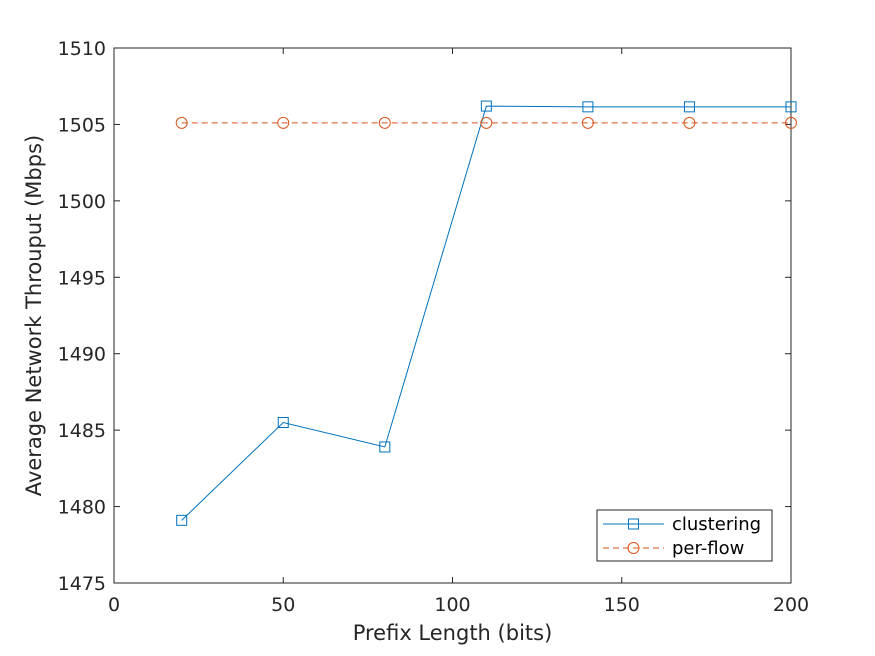 The height and width of the screenshot is (656, 875). Describe the element at coordinates (716, 524) in the screenshot. I see `legend-label-clustering: clustering` at that location.